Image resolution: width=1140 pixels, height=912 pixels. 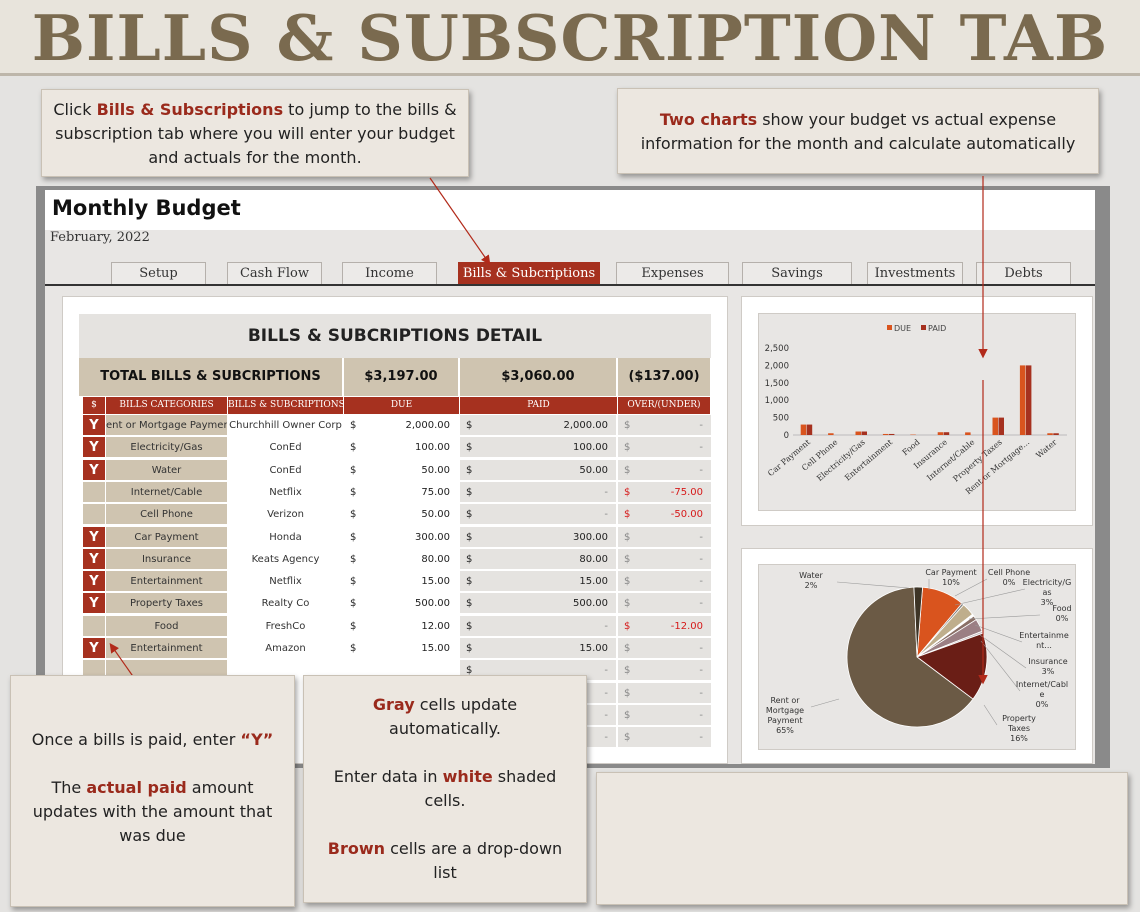 What do you see at coordinates (166, 425) in the screenshot?
I see `category-cell: ent or Mortgage Paymer` at bounding box center [166, 425].